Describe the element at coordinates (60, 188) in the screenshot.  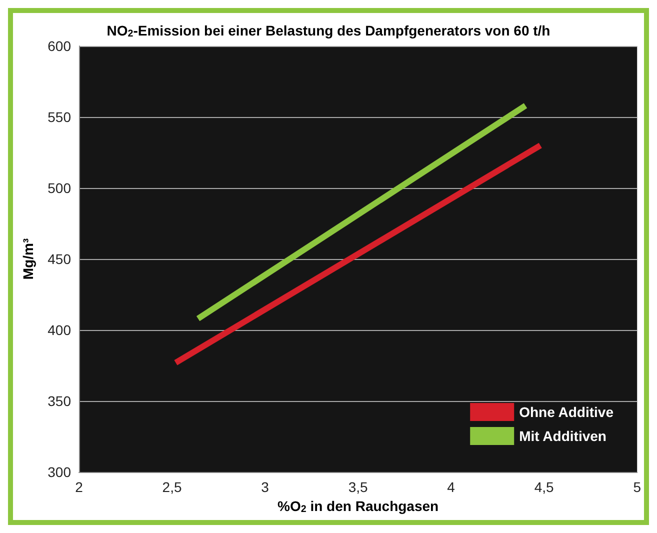
I see `y-tick-label: 500` at that location.